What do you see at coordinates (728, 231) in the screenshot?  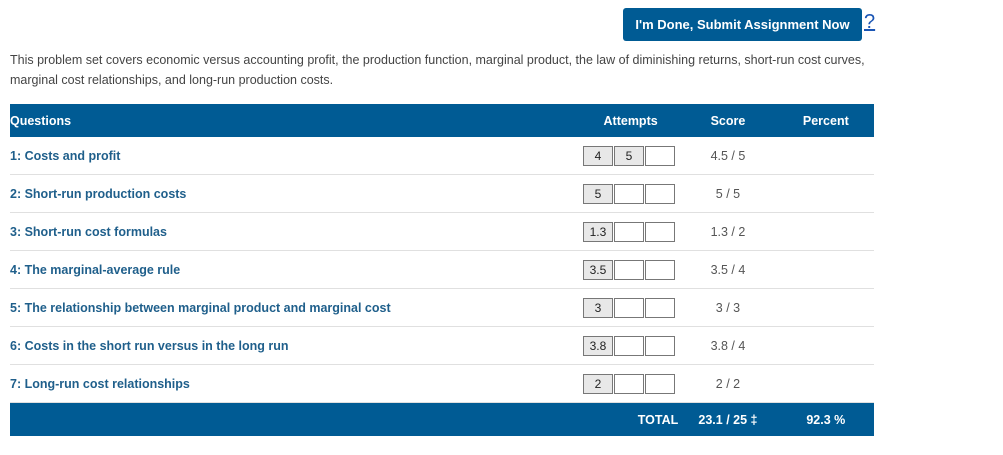 I see `question-score: 1.3 / 2` at bounding box center [728, 231].